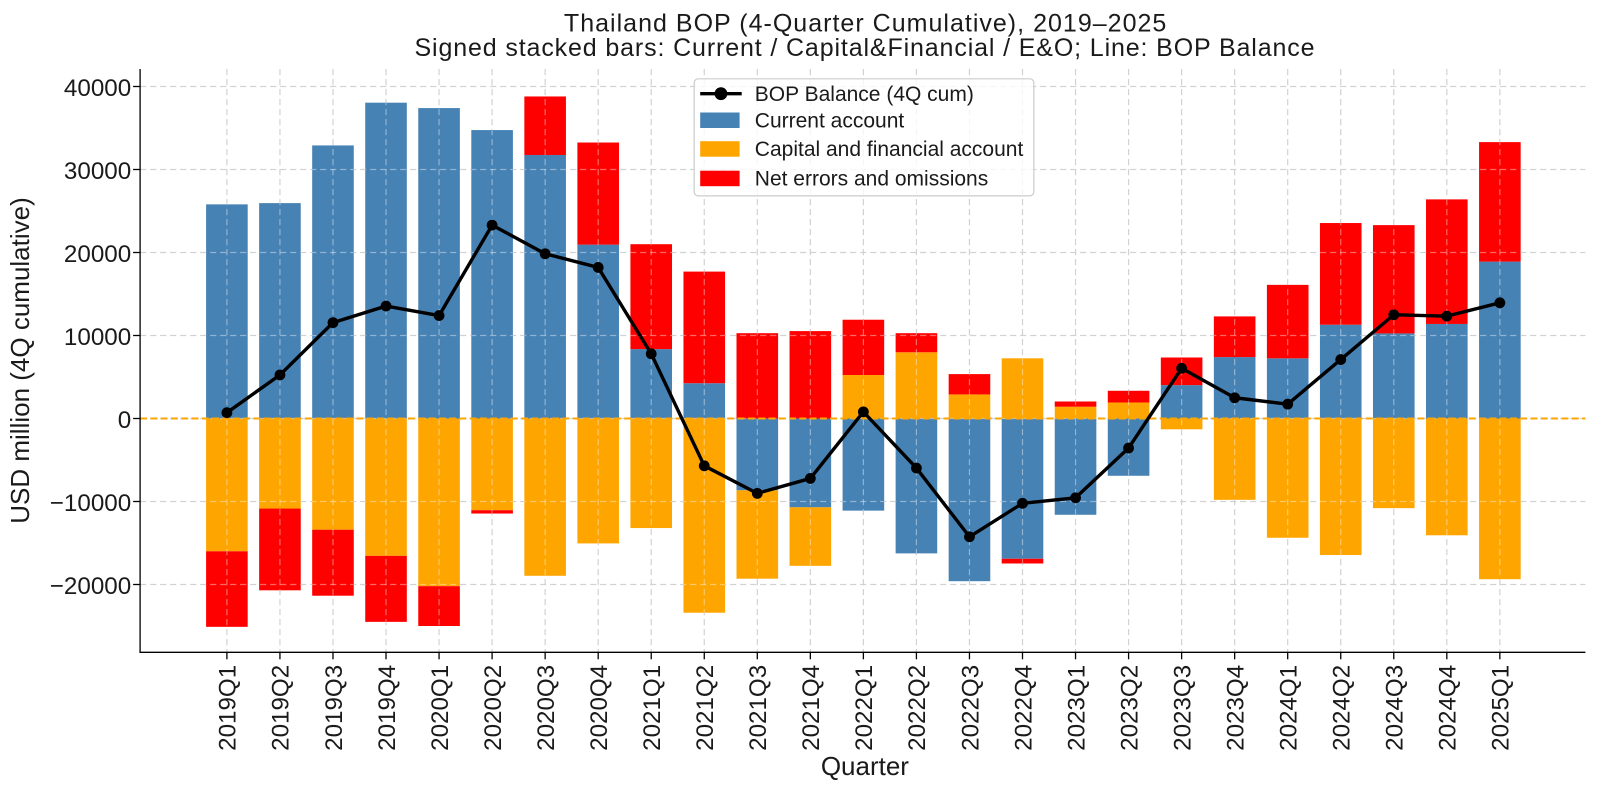 Image resolution: width=1600 pixels, height=793 pixels. I want to click on svg-text: Current account, so click(830, 121).